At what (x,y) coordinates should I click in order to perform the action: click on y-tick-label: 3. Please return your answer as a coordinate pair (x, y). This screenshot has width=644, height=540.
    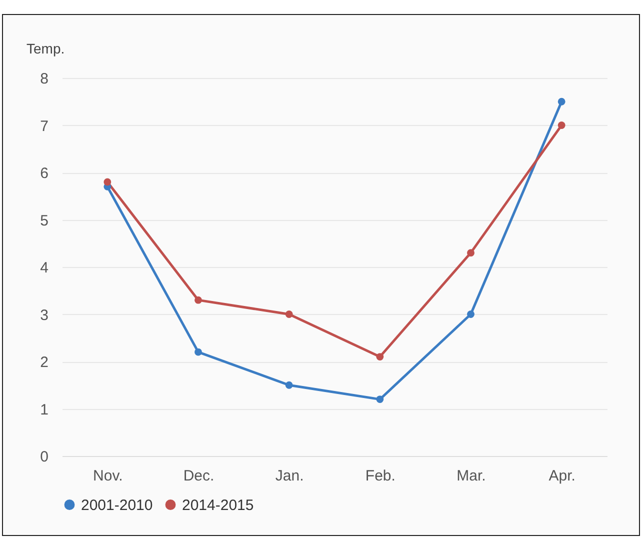
    Looking at the image, I should click on (44, 315).